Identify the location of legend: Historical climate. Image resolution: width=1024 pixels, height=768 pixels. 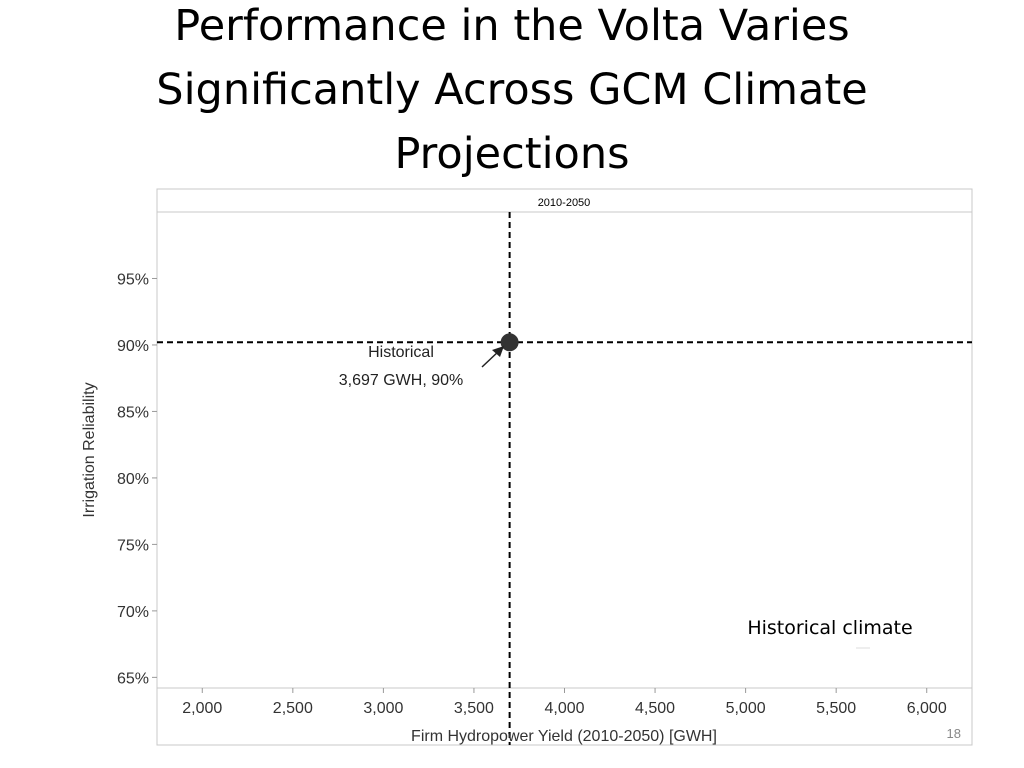
(830, 633).